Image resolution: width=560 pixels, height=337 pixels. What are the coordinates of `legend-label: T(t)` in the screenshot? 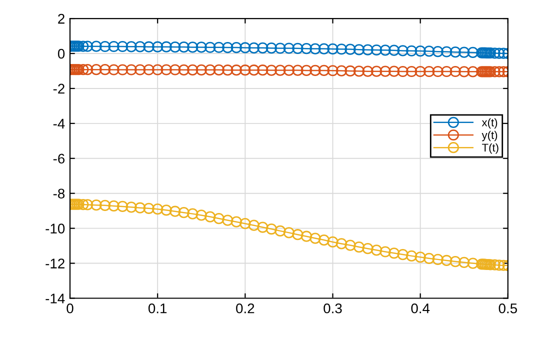 It's located at (490, 148).